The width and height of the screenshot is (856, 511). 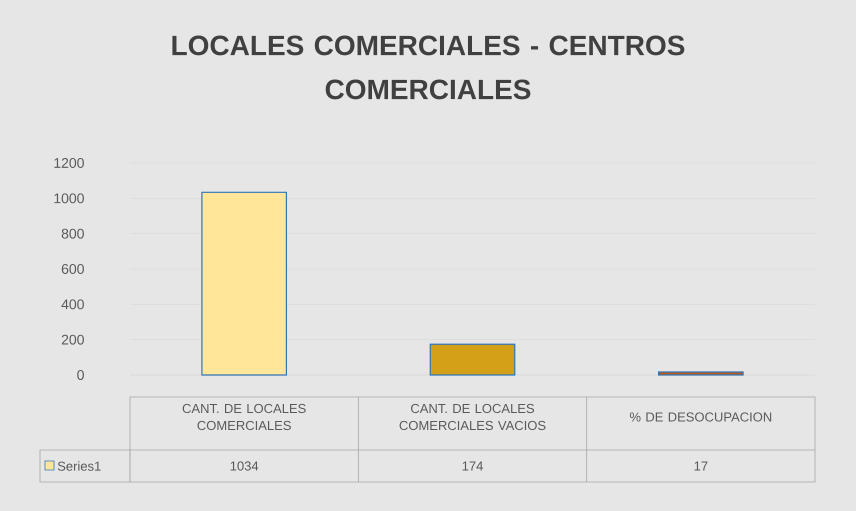 I want to click on y-tick-label: 400, so click(x=72, y=304).